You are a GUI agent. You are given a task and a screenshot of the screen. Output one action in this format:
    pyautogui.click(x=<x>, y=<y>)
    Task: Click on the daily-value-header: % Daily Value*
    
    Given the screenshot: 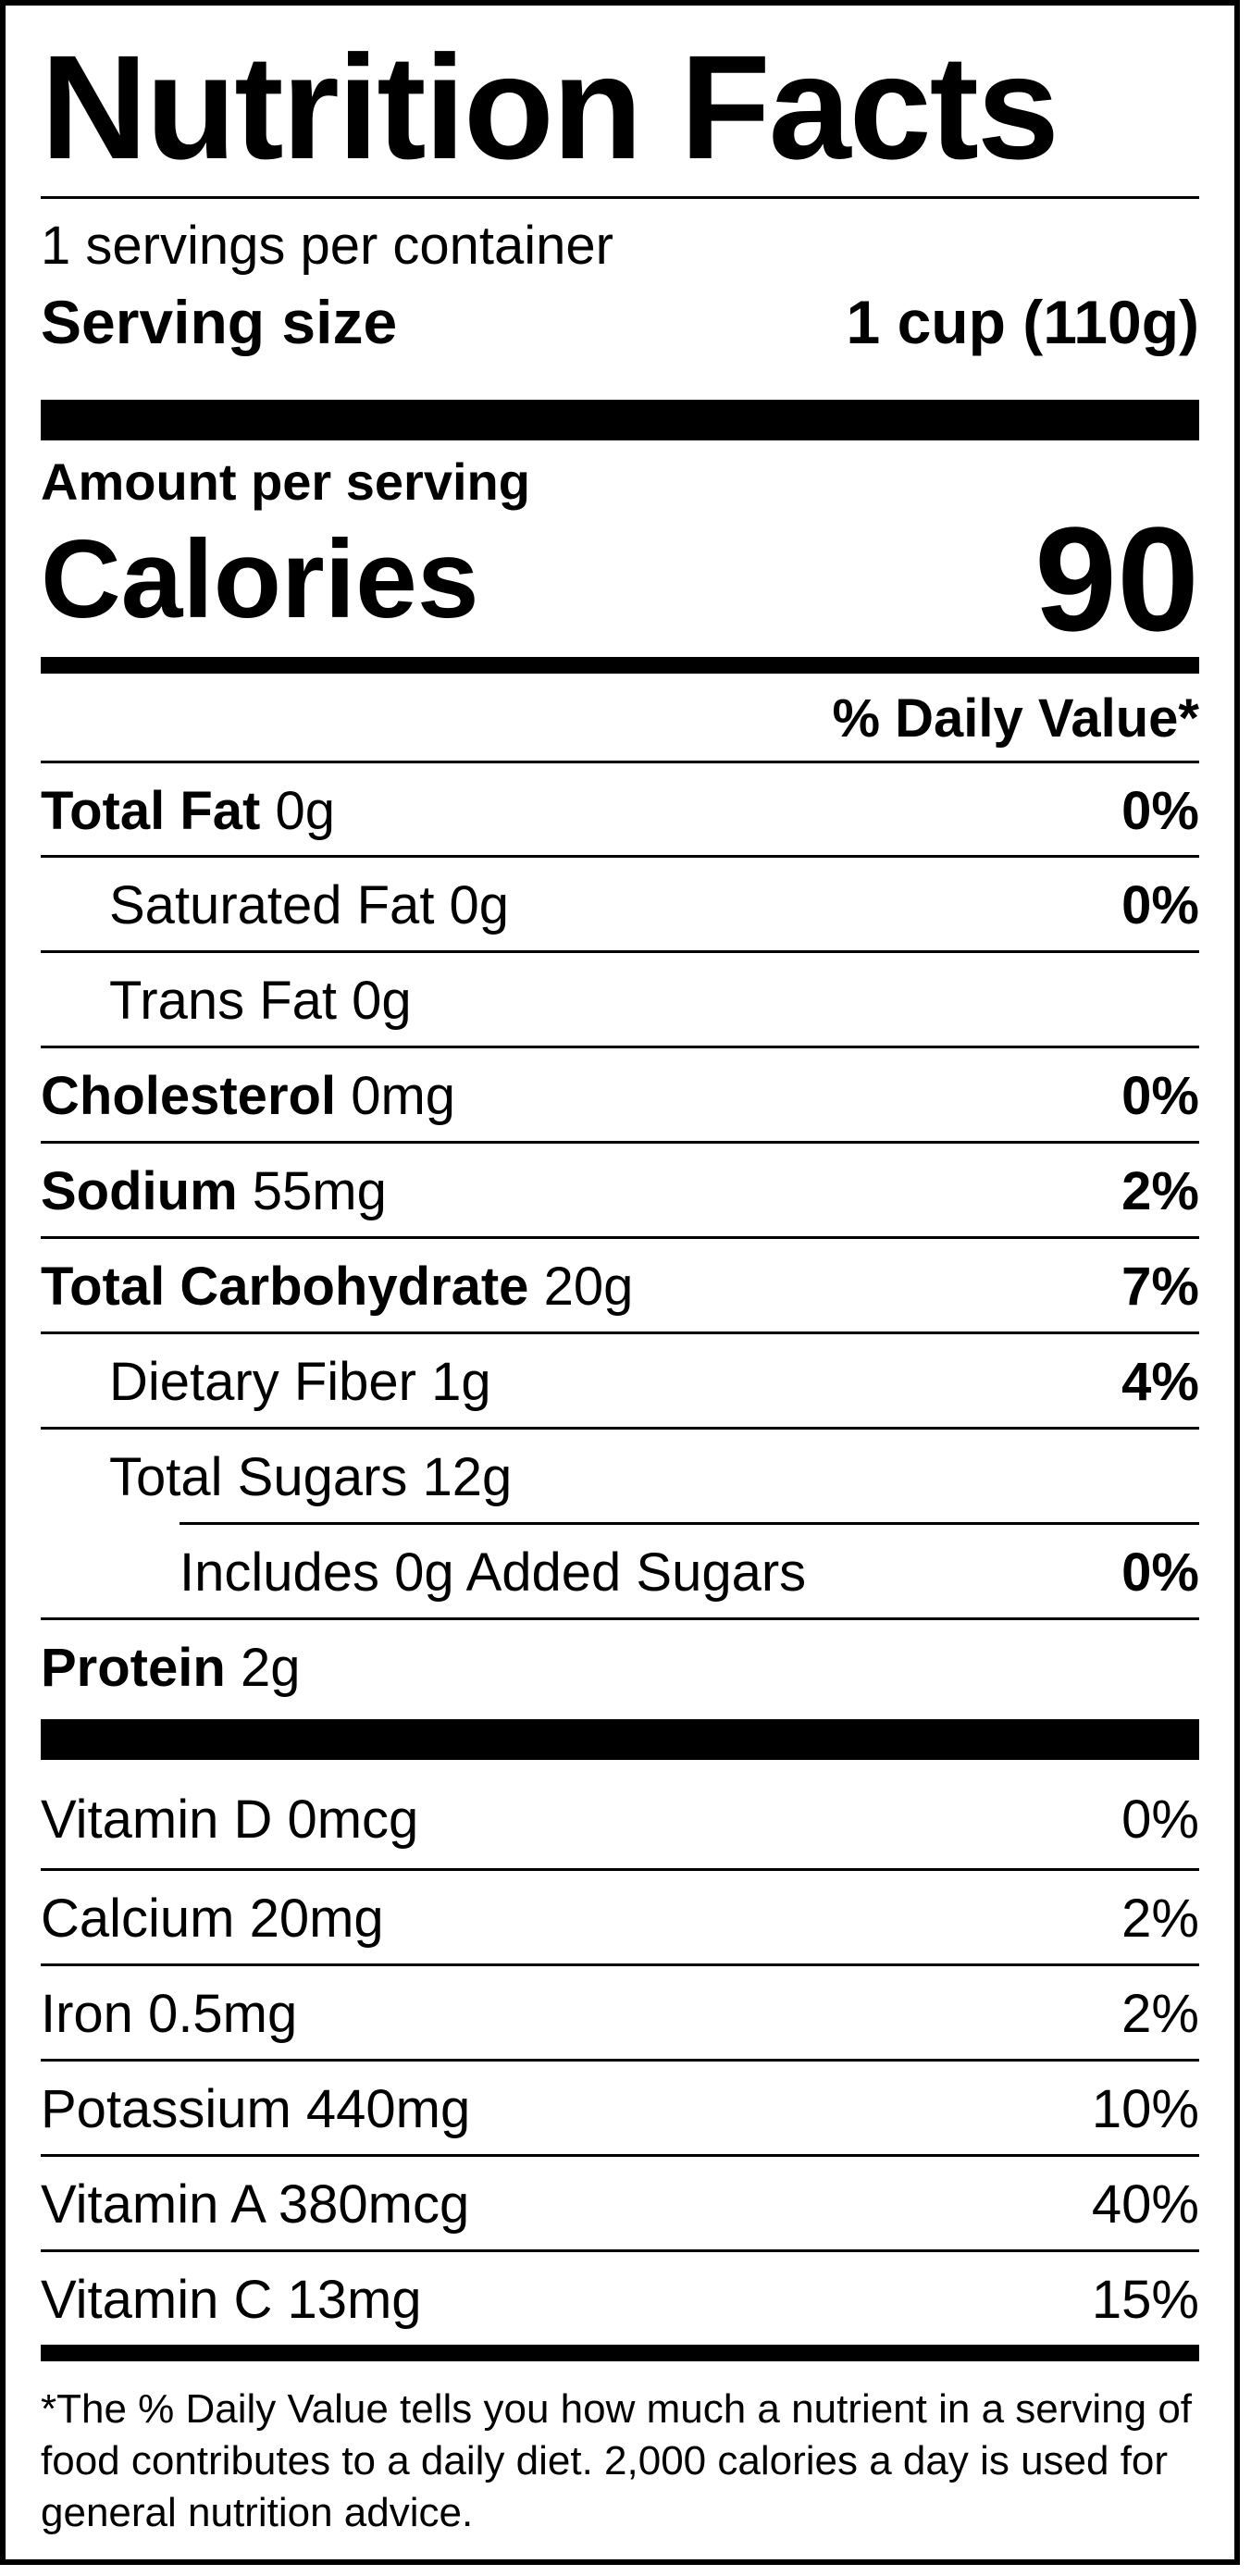 What is the action you would take?
    pyautogui.click(x=620, y=718)
    